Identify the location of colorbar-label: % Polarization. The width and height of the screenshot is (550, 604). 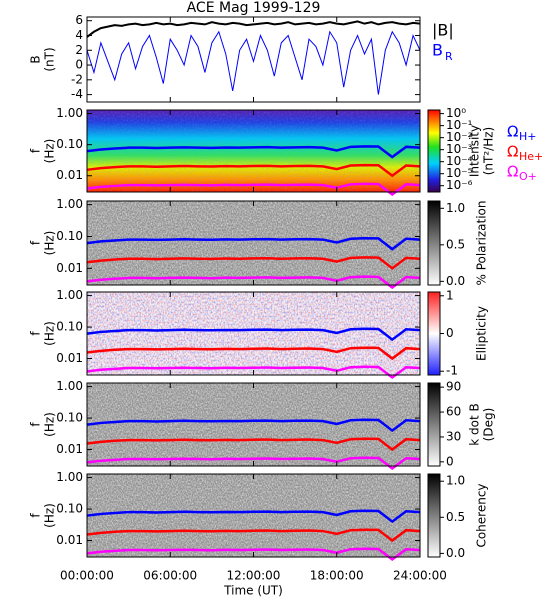
(482, 243).